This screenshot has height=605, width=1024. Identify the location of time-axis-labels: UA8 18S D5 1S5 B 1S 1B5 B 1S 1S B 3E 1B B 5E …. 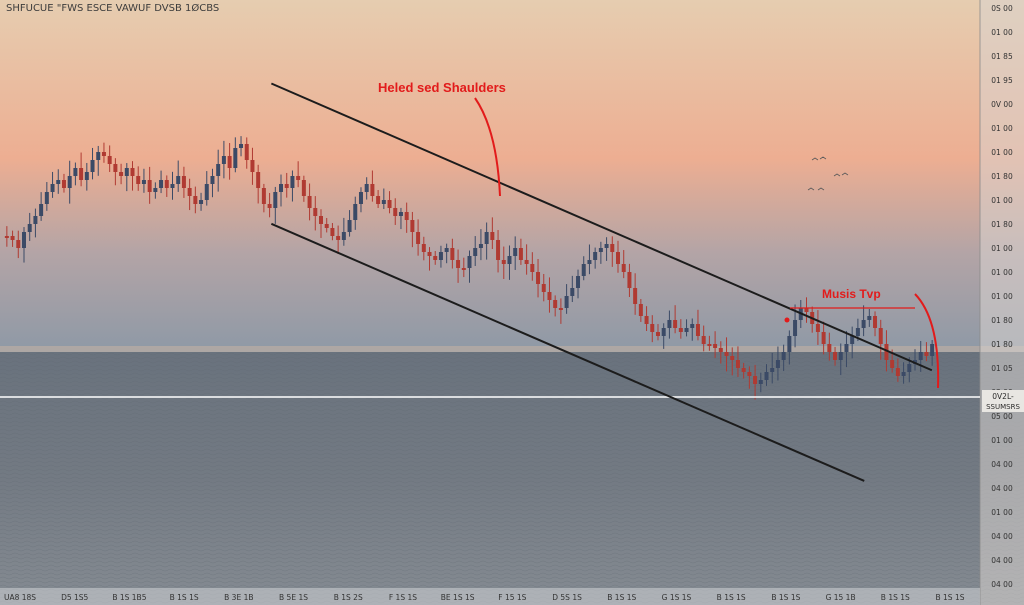
(484, 597).